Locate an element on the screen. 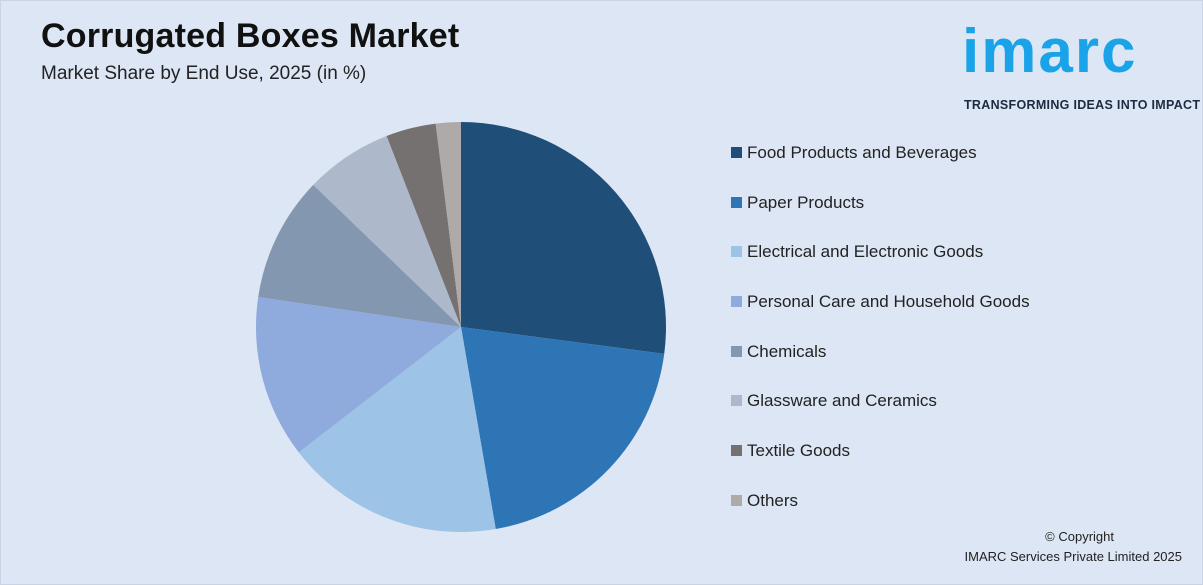 The height and width of the screenshot is (585, 1203). legend-item-paper-products: Paper Products is located at coordinates (880, 218).